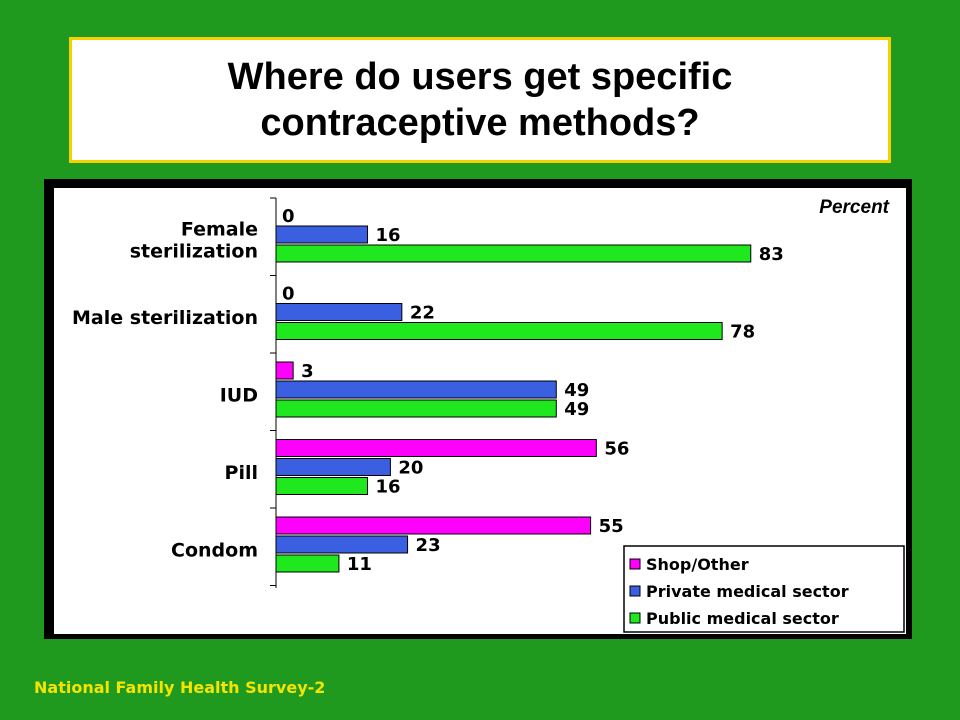 This screenshot has height=720, width=960. What do you see at coordinates (747, 591) in the screenshot?
I see `legend-label: Private medical sector` at bounding box center [747, 591].